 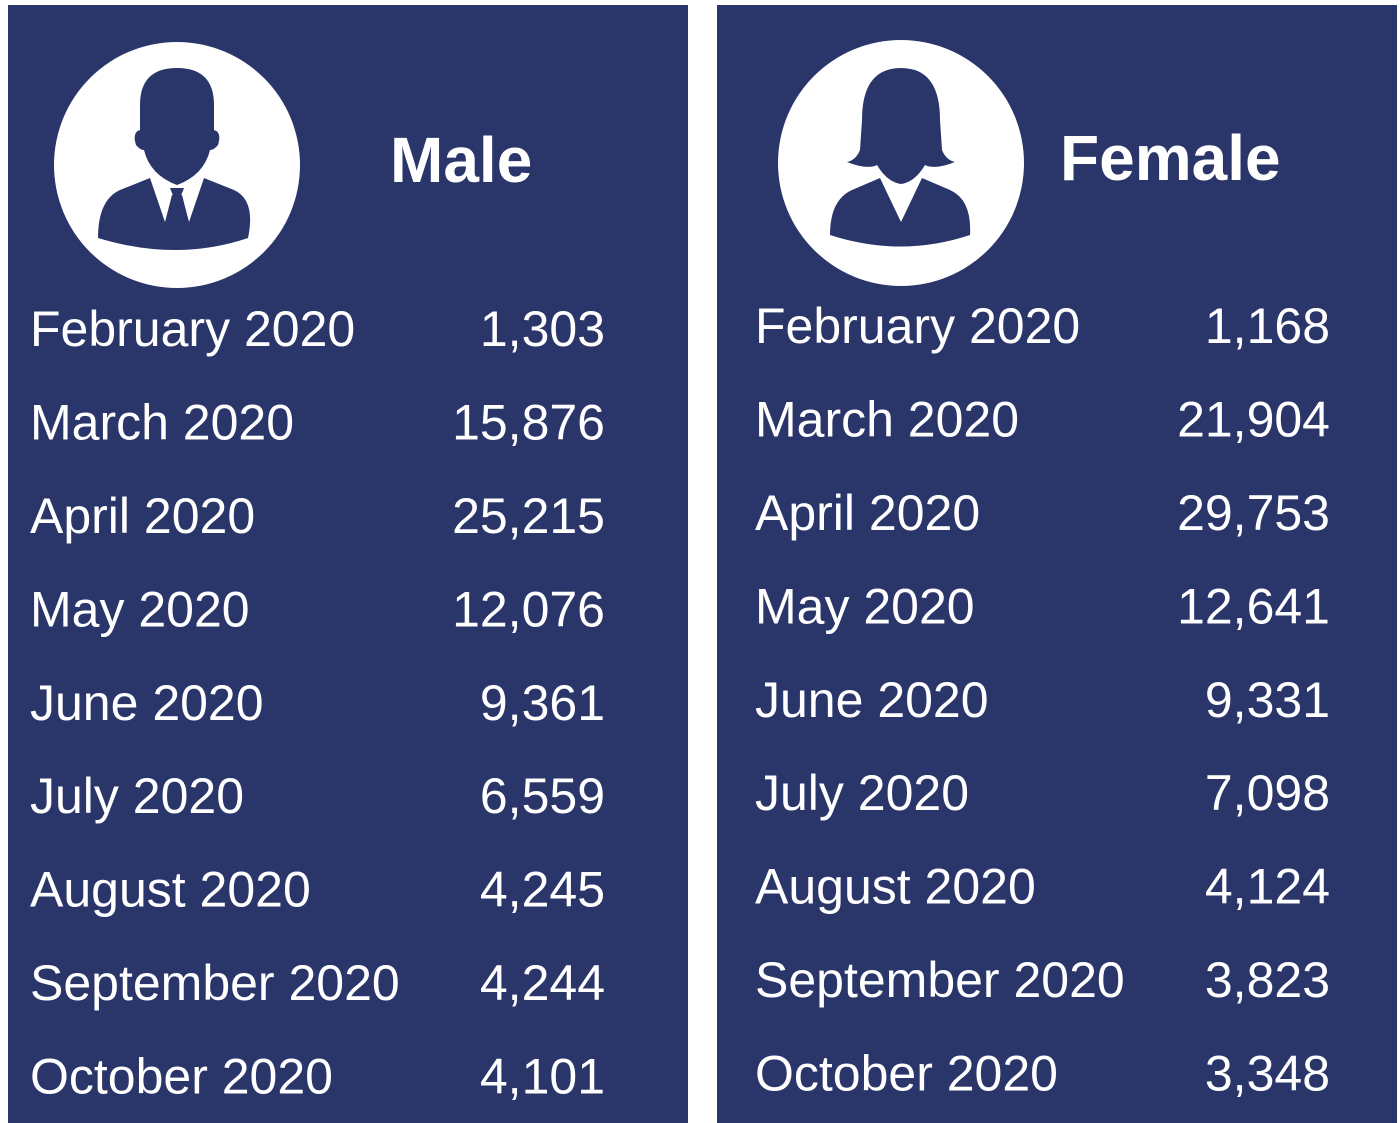 What do you see at coordinates (901, 163) in the screenshot?
I see `female-icon` at bounding box center [901, 163].